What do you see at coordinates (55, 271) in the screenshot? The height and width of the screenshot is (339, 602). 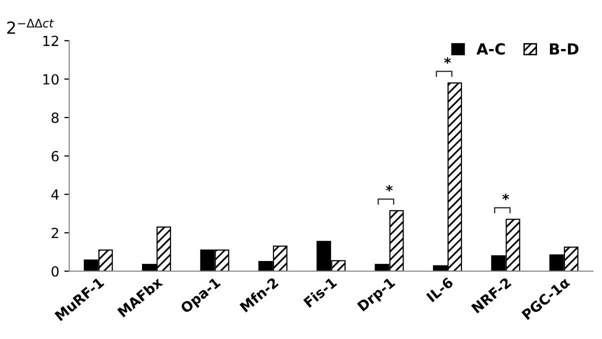 I see `y-tick-label: 0` at bounding box center [55, 271].